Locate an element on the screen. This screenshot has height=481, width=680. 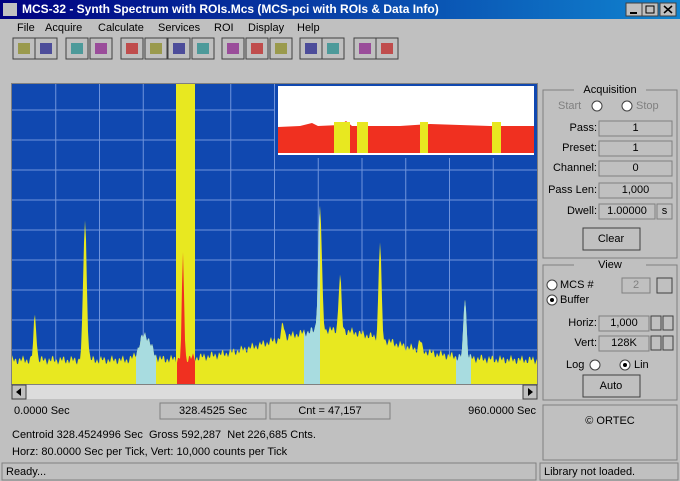
cursor-position: 328.4525 Sec is located at coordinates (213, 411).